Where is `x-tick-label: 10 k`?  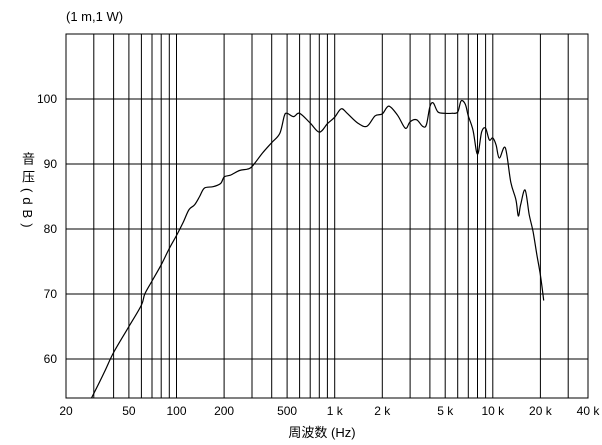
x-tick-label: 10 k is located at coordinates (493, 411).